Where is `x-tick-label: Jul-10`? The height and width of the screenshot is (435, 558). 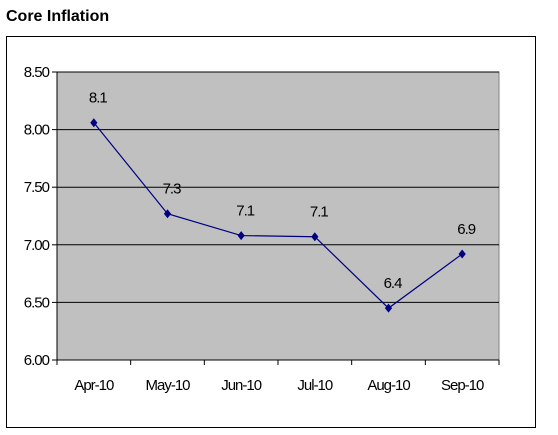
x-tick-label: Jul-10 is located at coordinates (315, 385).